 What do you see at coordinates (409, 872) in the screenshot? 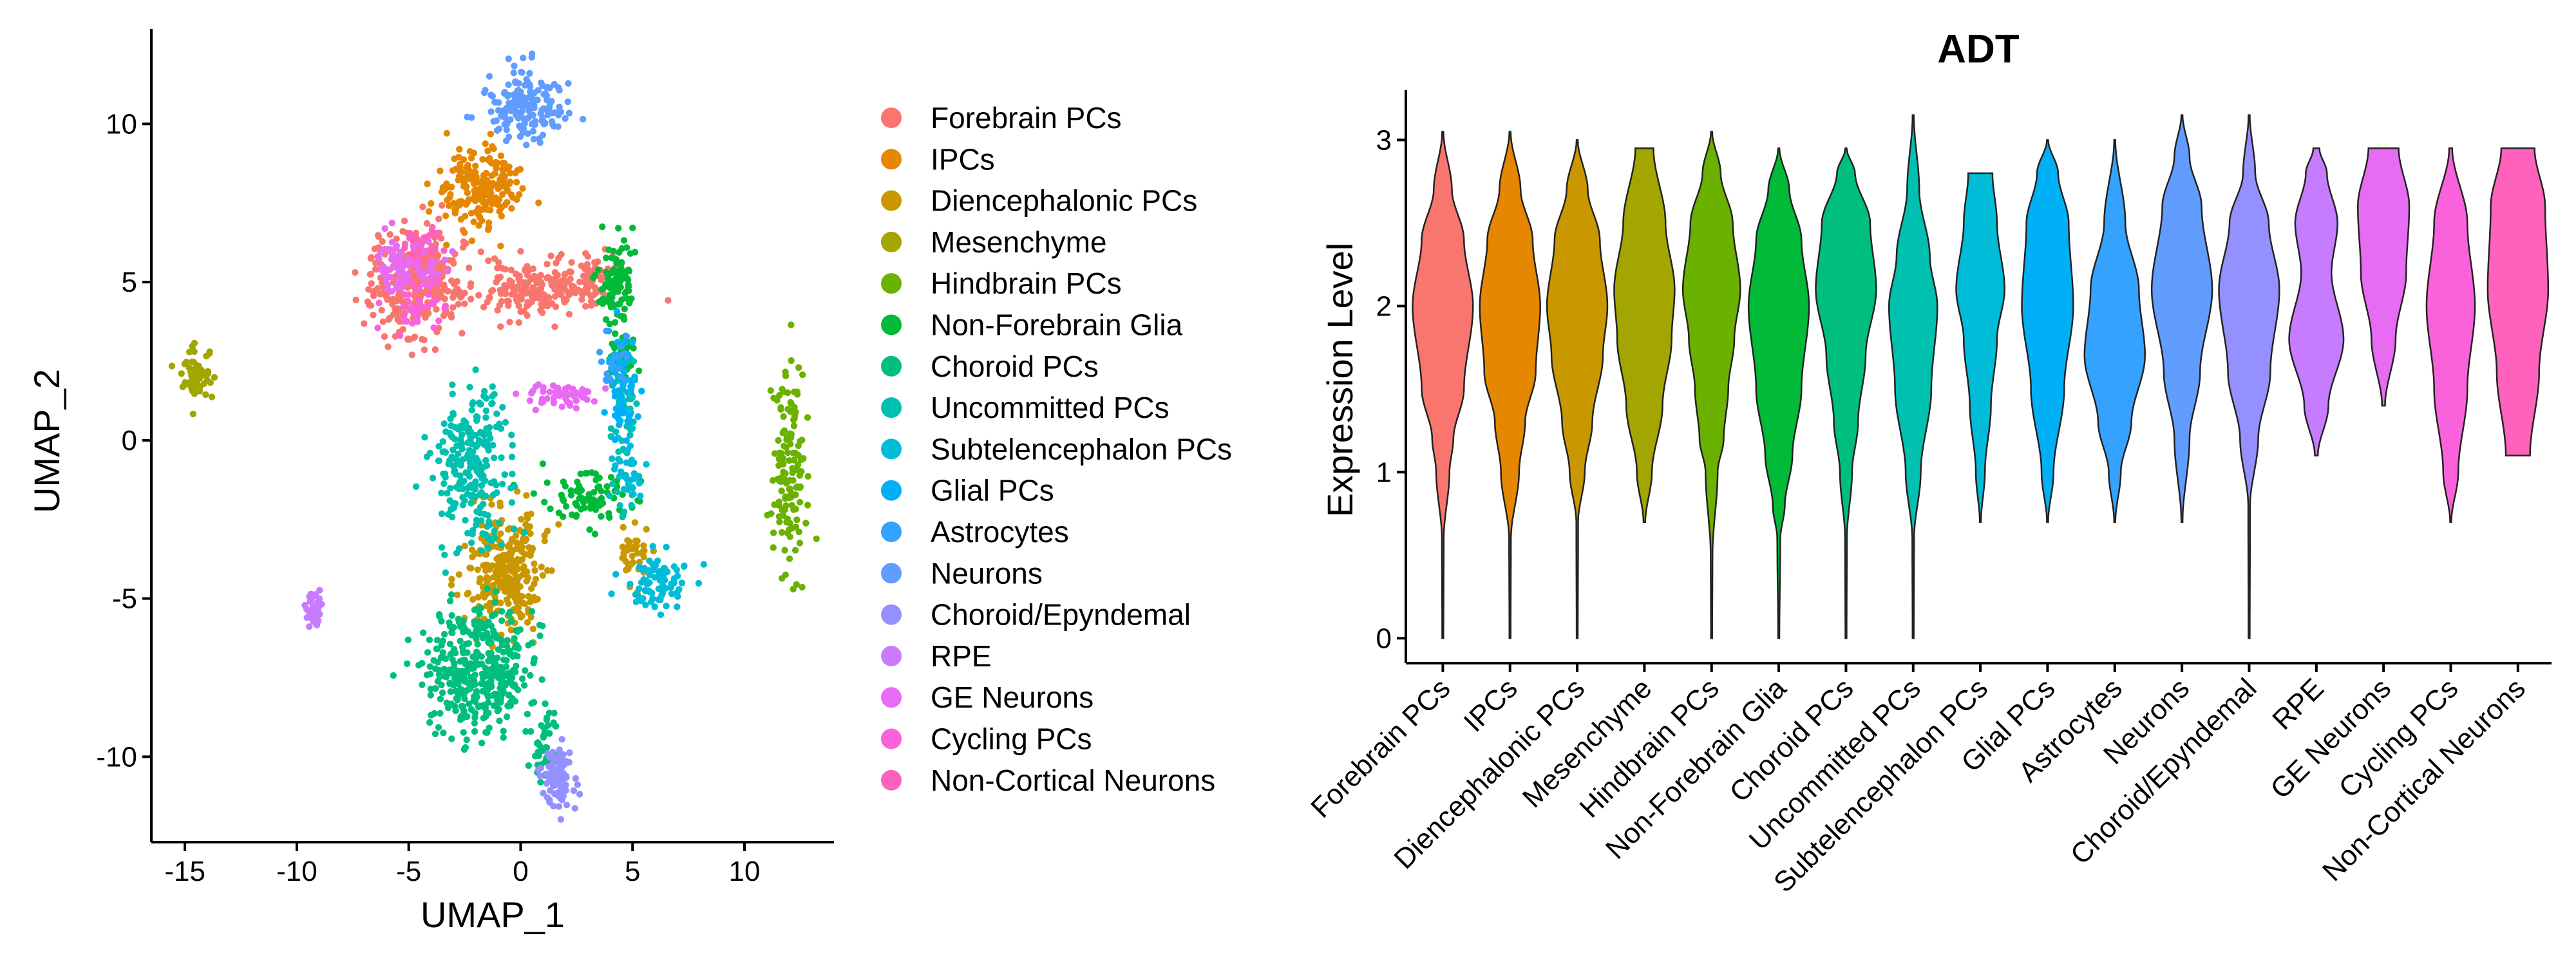
I see `umap-x-tick-label: -5` at bounding box center [409, 872].